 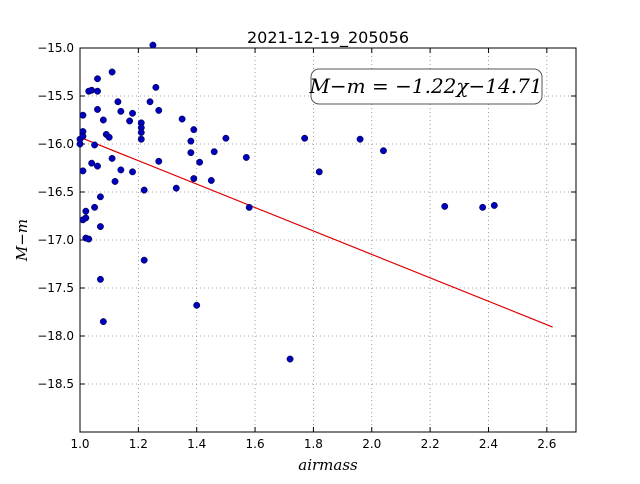 I want to click on y-axis-label: M−m, so click(x=22, y=240).